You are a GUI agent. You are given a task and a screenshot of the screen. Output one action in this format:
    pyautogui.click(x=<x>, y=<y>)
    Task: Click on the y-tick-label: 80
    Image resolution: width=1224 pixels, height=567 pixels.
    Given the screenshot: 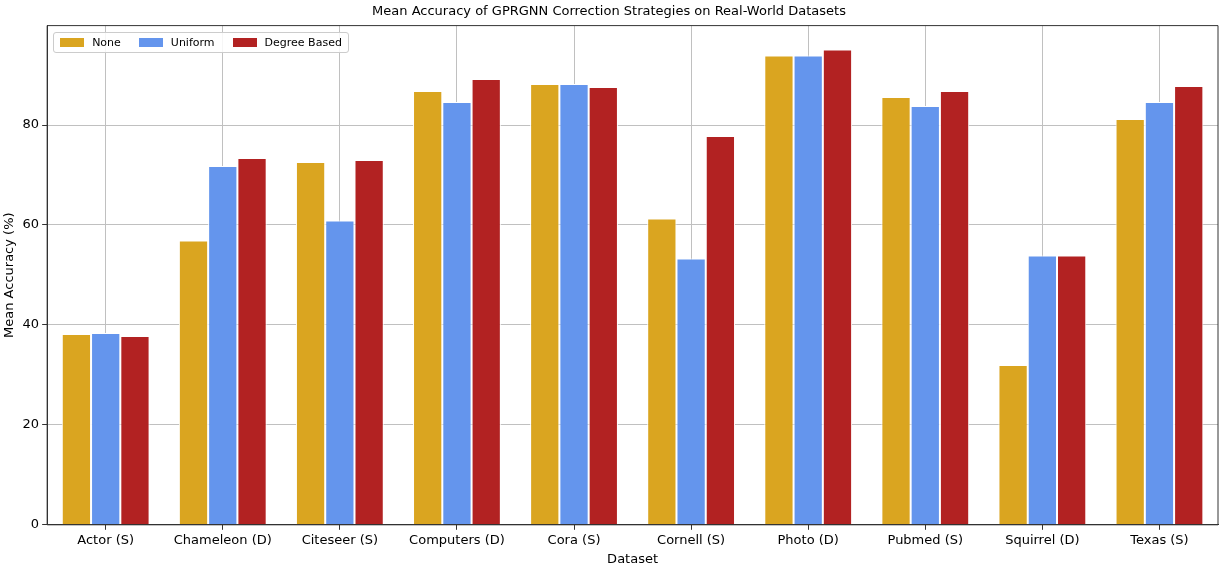 What is the action you would take?
    pyautogui.click(x=31, y=124)
    